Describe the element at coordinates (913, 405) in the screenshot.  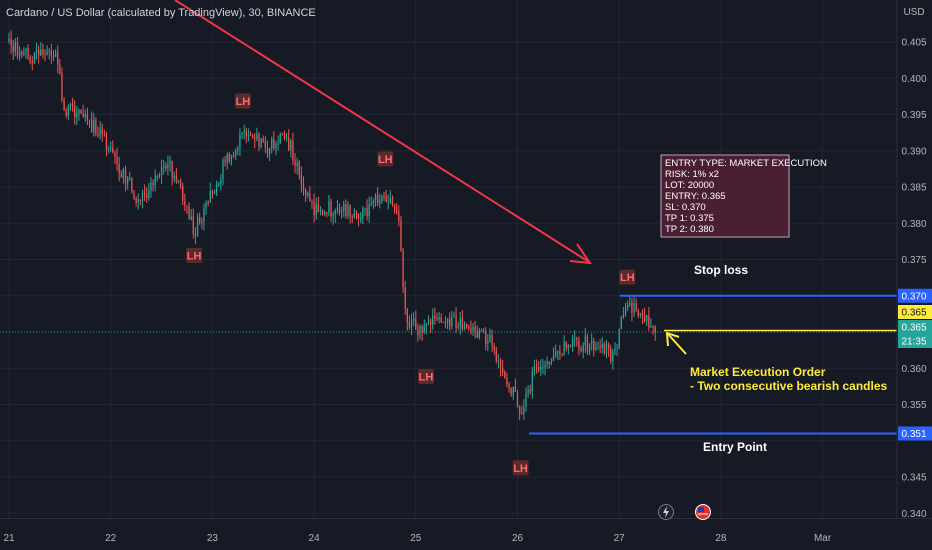
I see `price-tick: 0.355` at that location.